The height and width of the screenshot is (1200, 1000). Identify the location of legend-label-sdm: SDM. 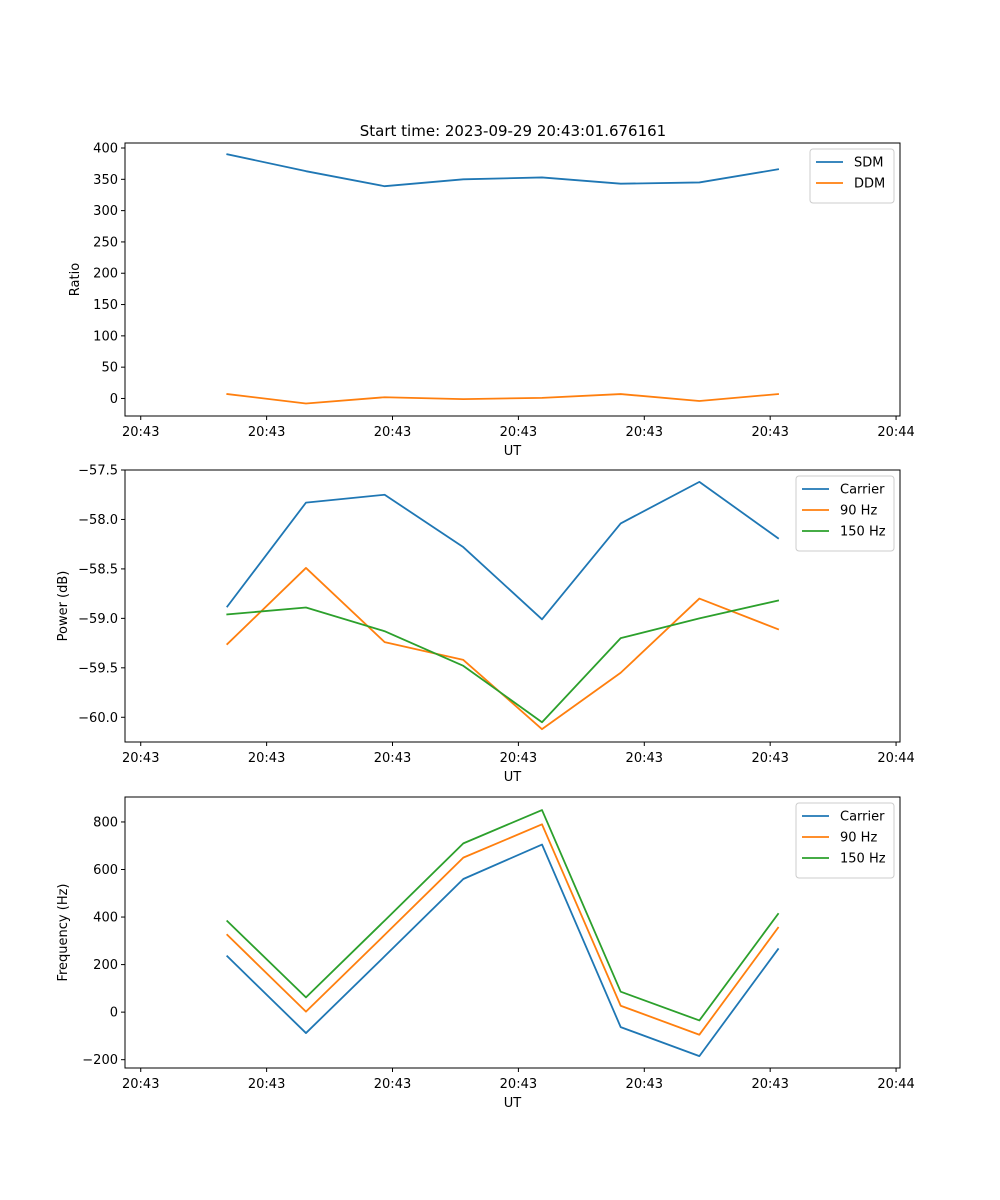
(868, 163).